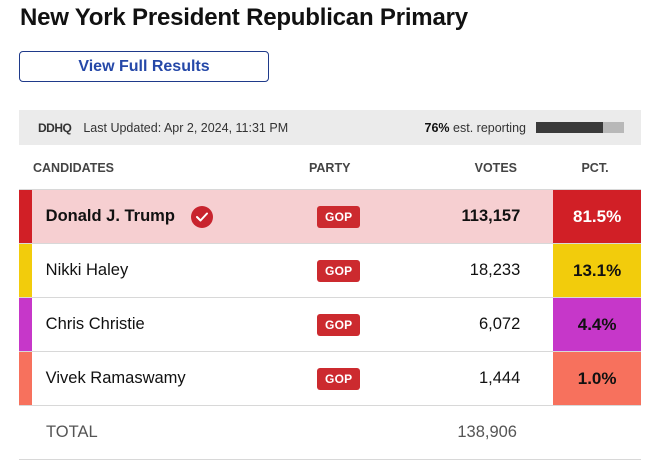 The height and width of the screenshot is (465, 656). I want to click on view-full-results-button: View Full Results, so click(144, 66).